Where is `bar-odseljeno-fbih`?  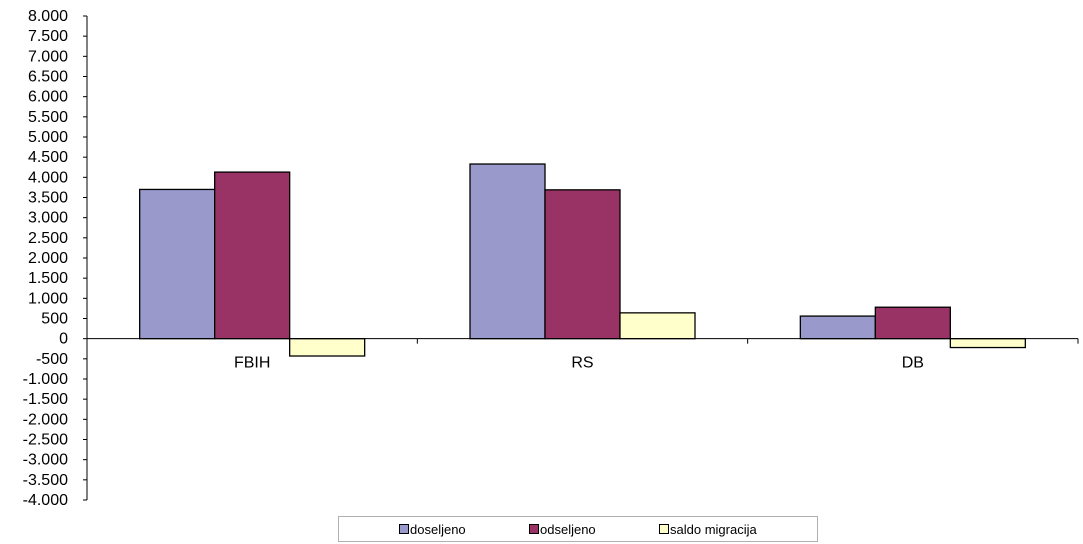
bar-odseljeno-fbih is located at coordinates (252, 255).